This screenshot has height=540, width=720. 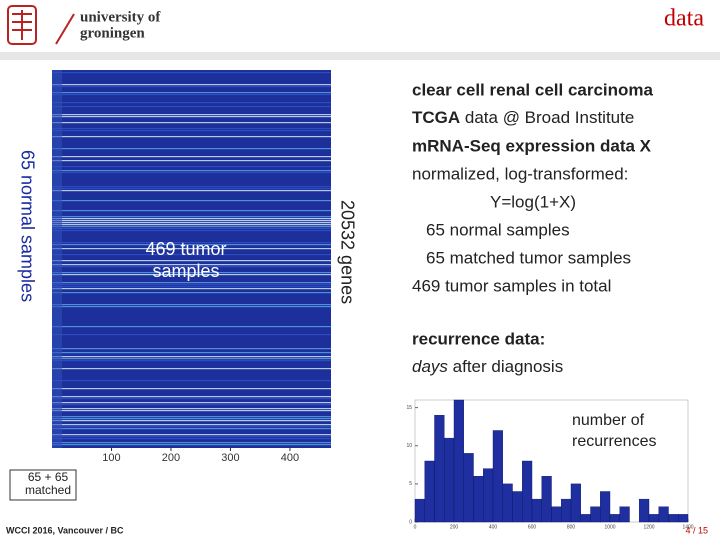 What do you see at coordinates (478, 338) in the screenshot?
I see `line: recurrence data:` at bounding box center [478, 338].